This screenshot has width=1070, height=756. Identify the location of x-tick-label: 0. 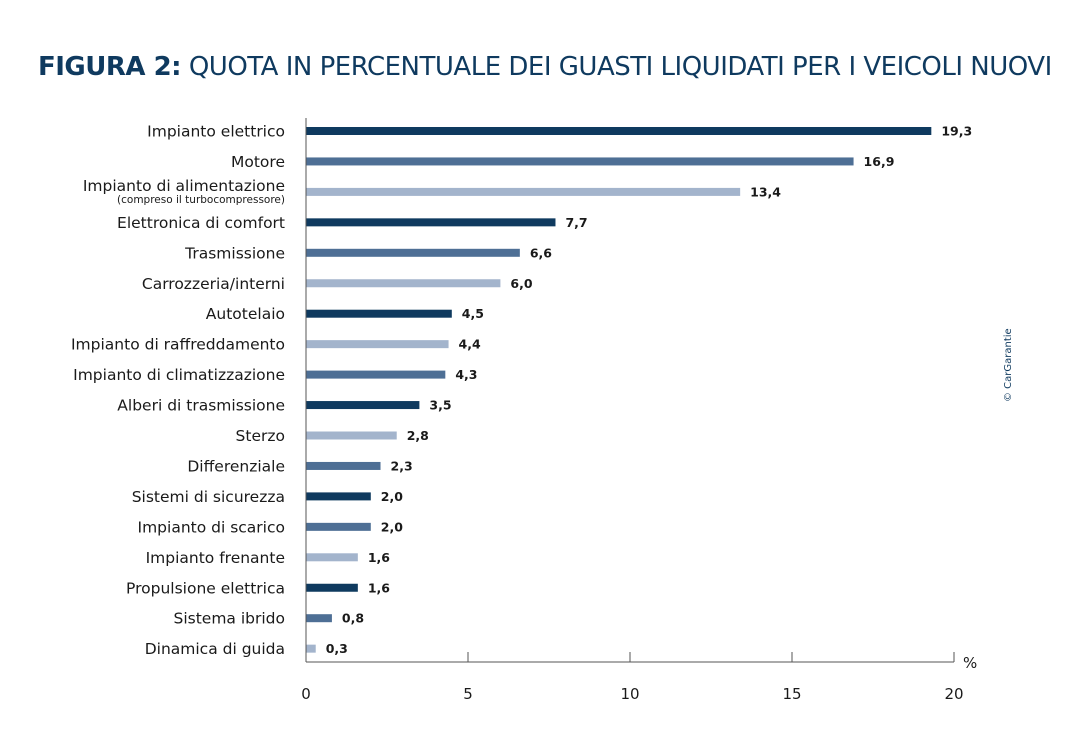
(306, 694).